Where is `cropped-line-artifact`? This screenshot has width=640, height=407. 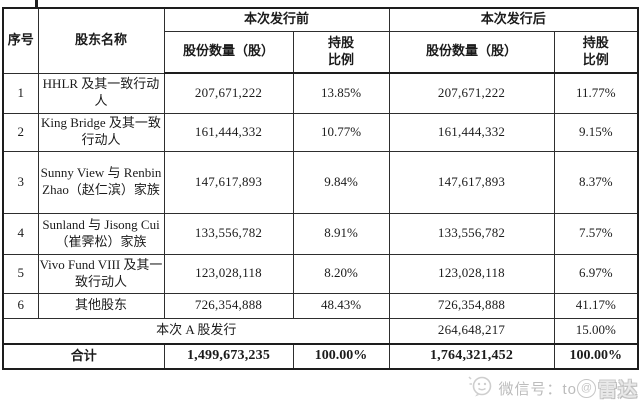 cropped-line-artifact is located at coordinates (36, 4).